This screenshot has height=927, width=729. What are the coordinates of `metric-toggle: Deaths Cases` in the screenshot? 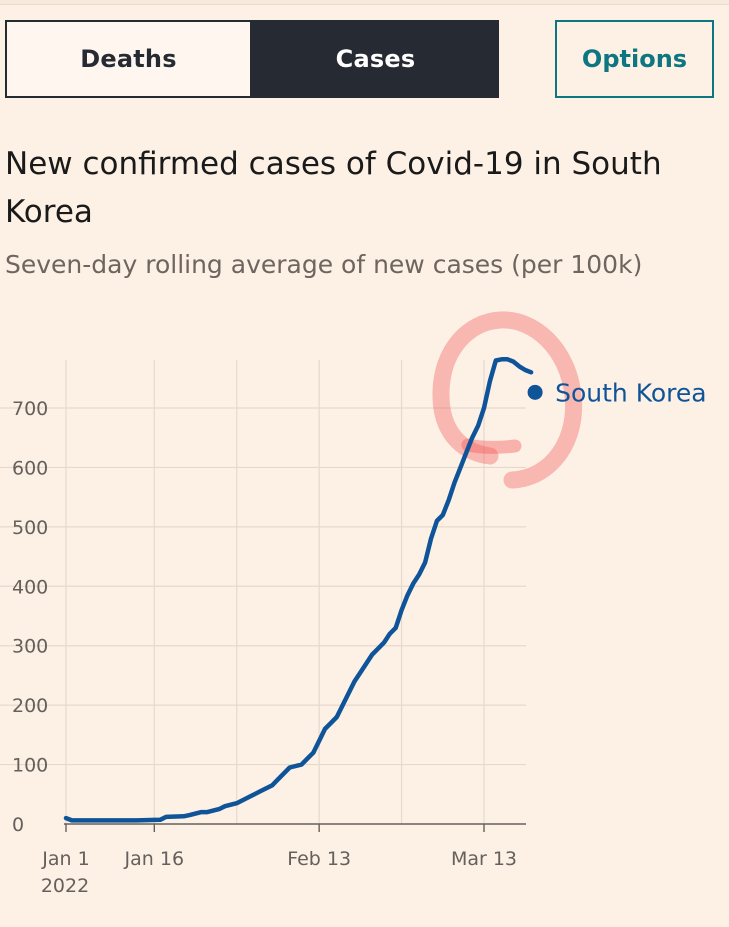 It's located at (252, 59).